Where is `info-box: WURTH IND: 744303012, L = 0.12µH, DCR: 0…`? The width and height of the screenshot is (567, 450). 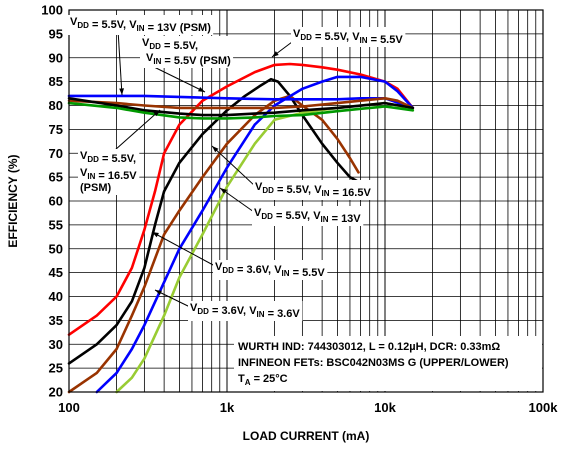
info-box: WURTH IND: 744303012, L = 0.12µH, DCR: 0… is located at coordinates (388, 363).